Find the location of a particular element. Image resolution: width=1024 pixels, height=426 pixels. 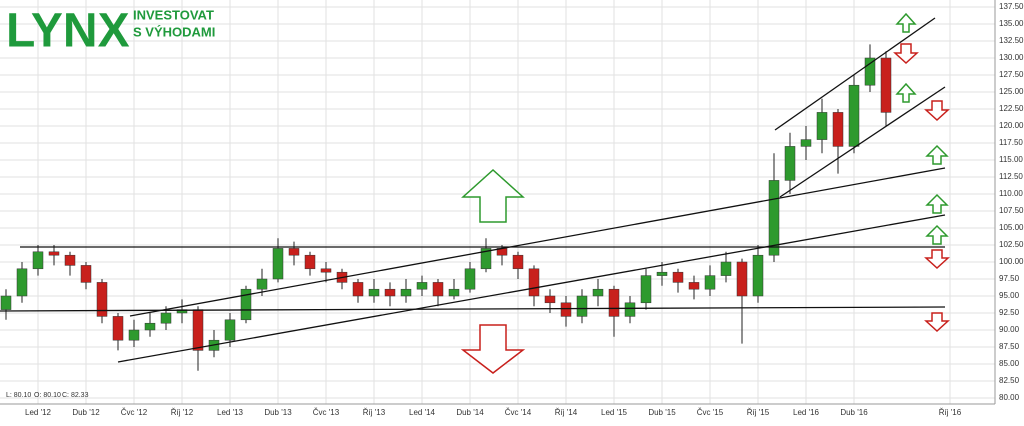

x-tick-label: Led '16 is located at coordinates (806, 412).